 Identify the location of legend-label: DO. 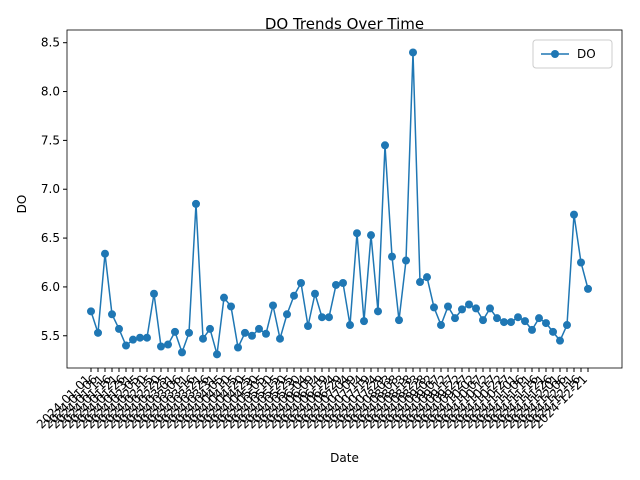
(586, 54).